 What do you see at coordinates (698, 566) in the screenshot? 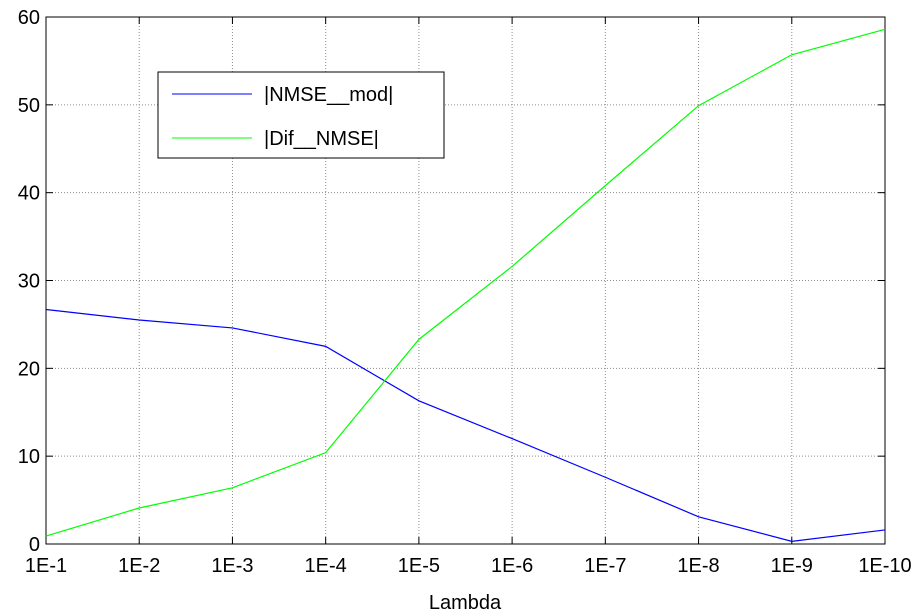
I see `x-tick-label: 1E-8` at bounding box center [698, 566].